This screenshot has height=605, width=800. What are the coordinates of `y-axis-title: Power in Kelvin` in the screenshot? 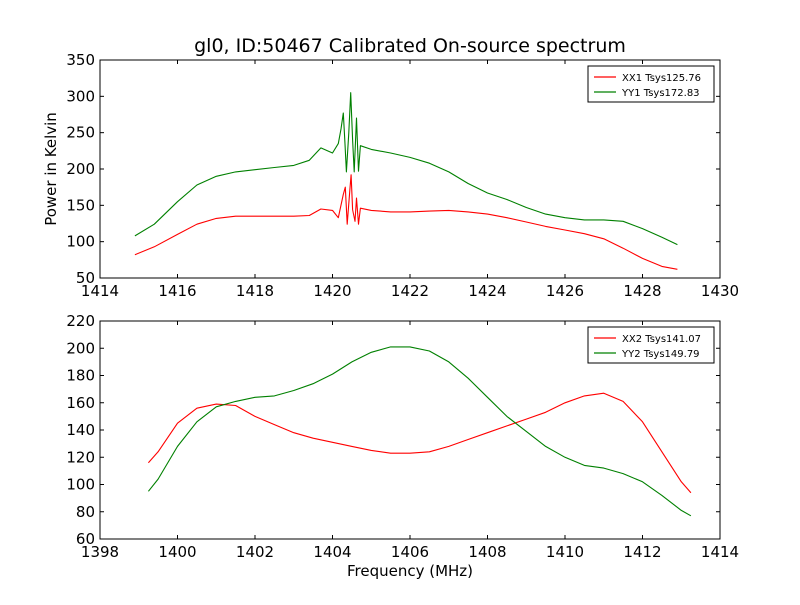 It's located at (51, 169).